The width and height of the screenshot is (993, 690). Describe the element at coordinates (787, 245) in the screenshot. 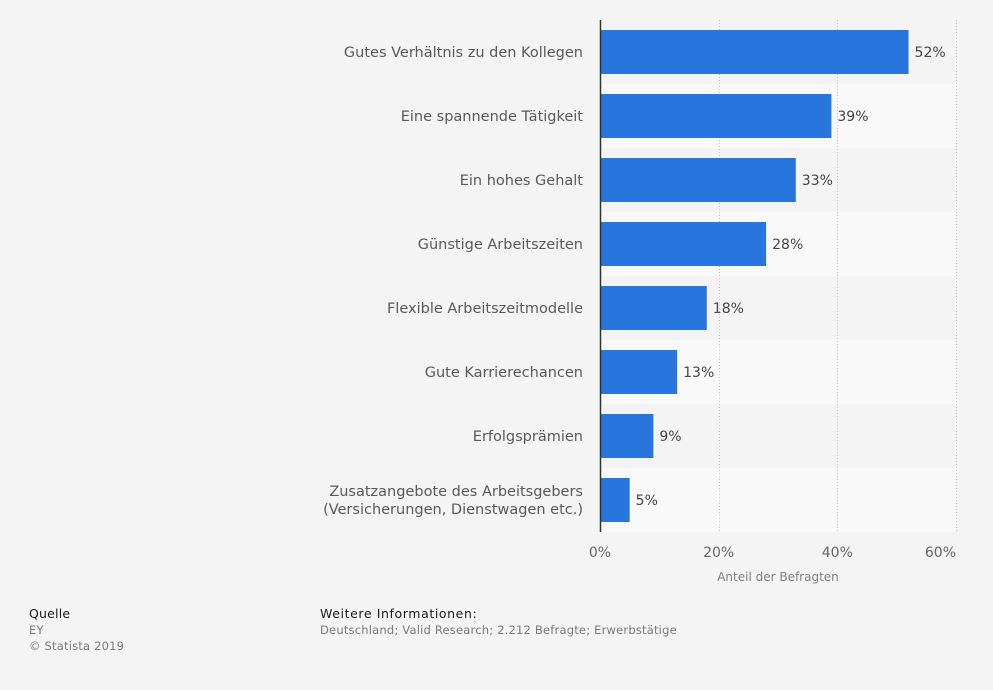

I see `value-label: 28%` at that location.